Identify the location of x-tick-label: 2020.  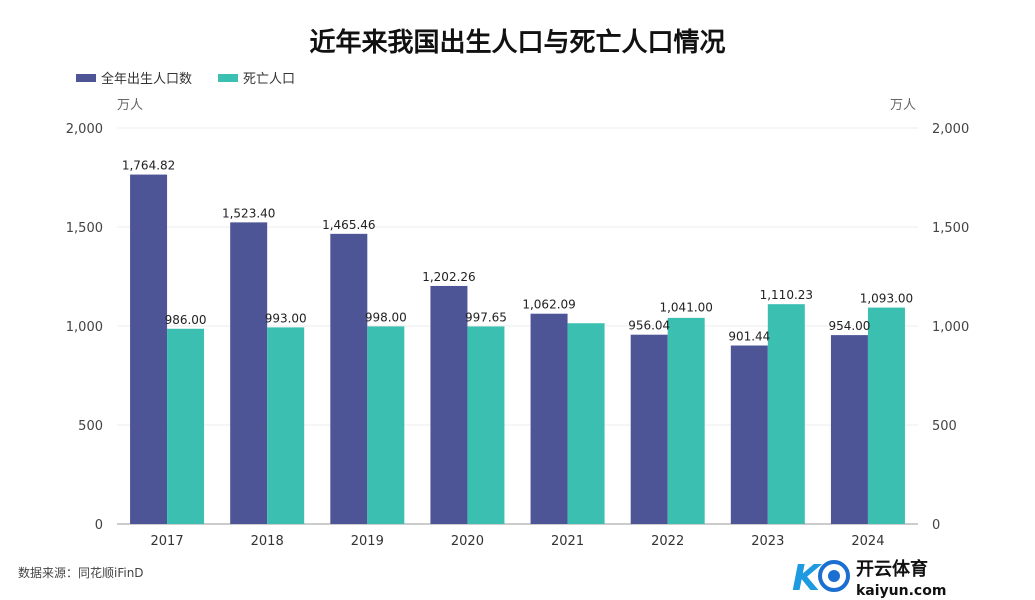
(467, 541).